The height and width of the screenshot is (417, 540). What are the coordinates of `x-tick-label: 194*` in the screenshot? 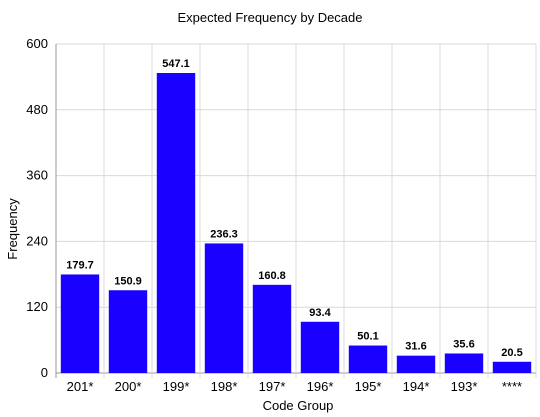 It's located at (416, 386).